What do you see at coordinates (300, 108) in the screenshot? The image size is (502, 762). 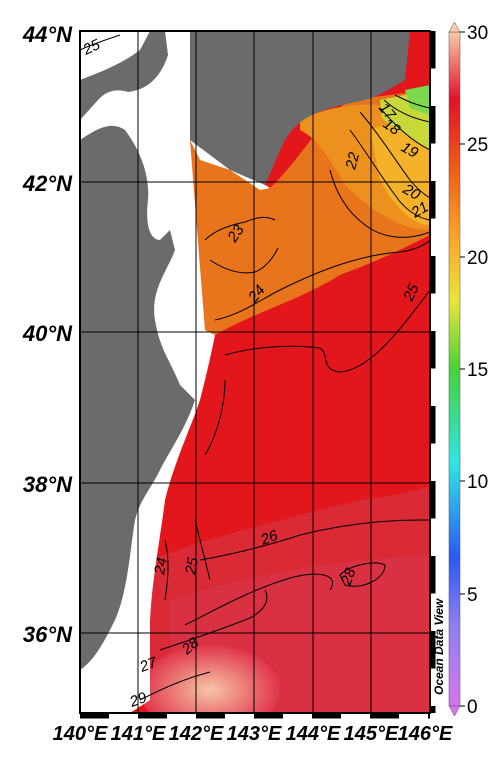 I see `land-hokkaido` at bounding box center [300, 108].